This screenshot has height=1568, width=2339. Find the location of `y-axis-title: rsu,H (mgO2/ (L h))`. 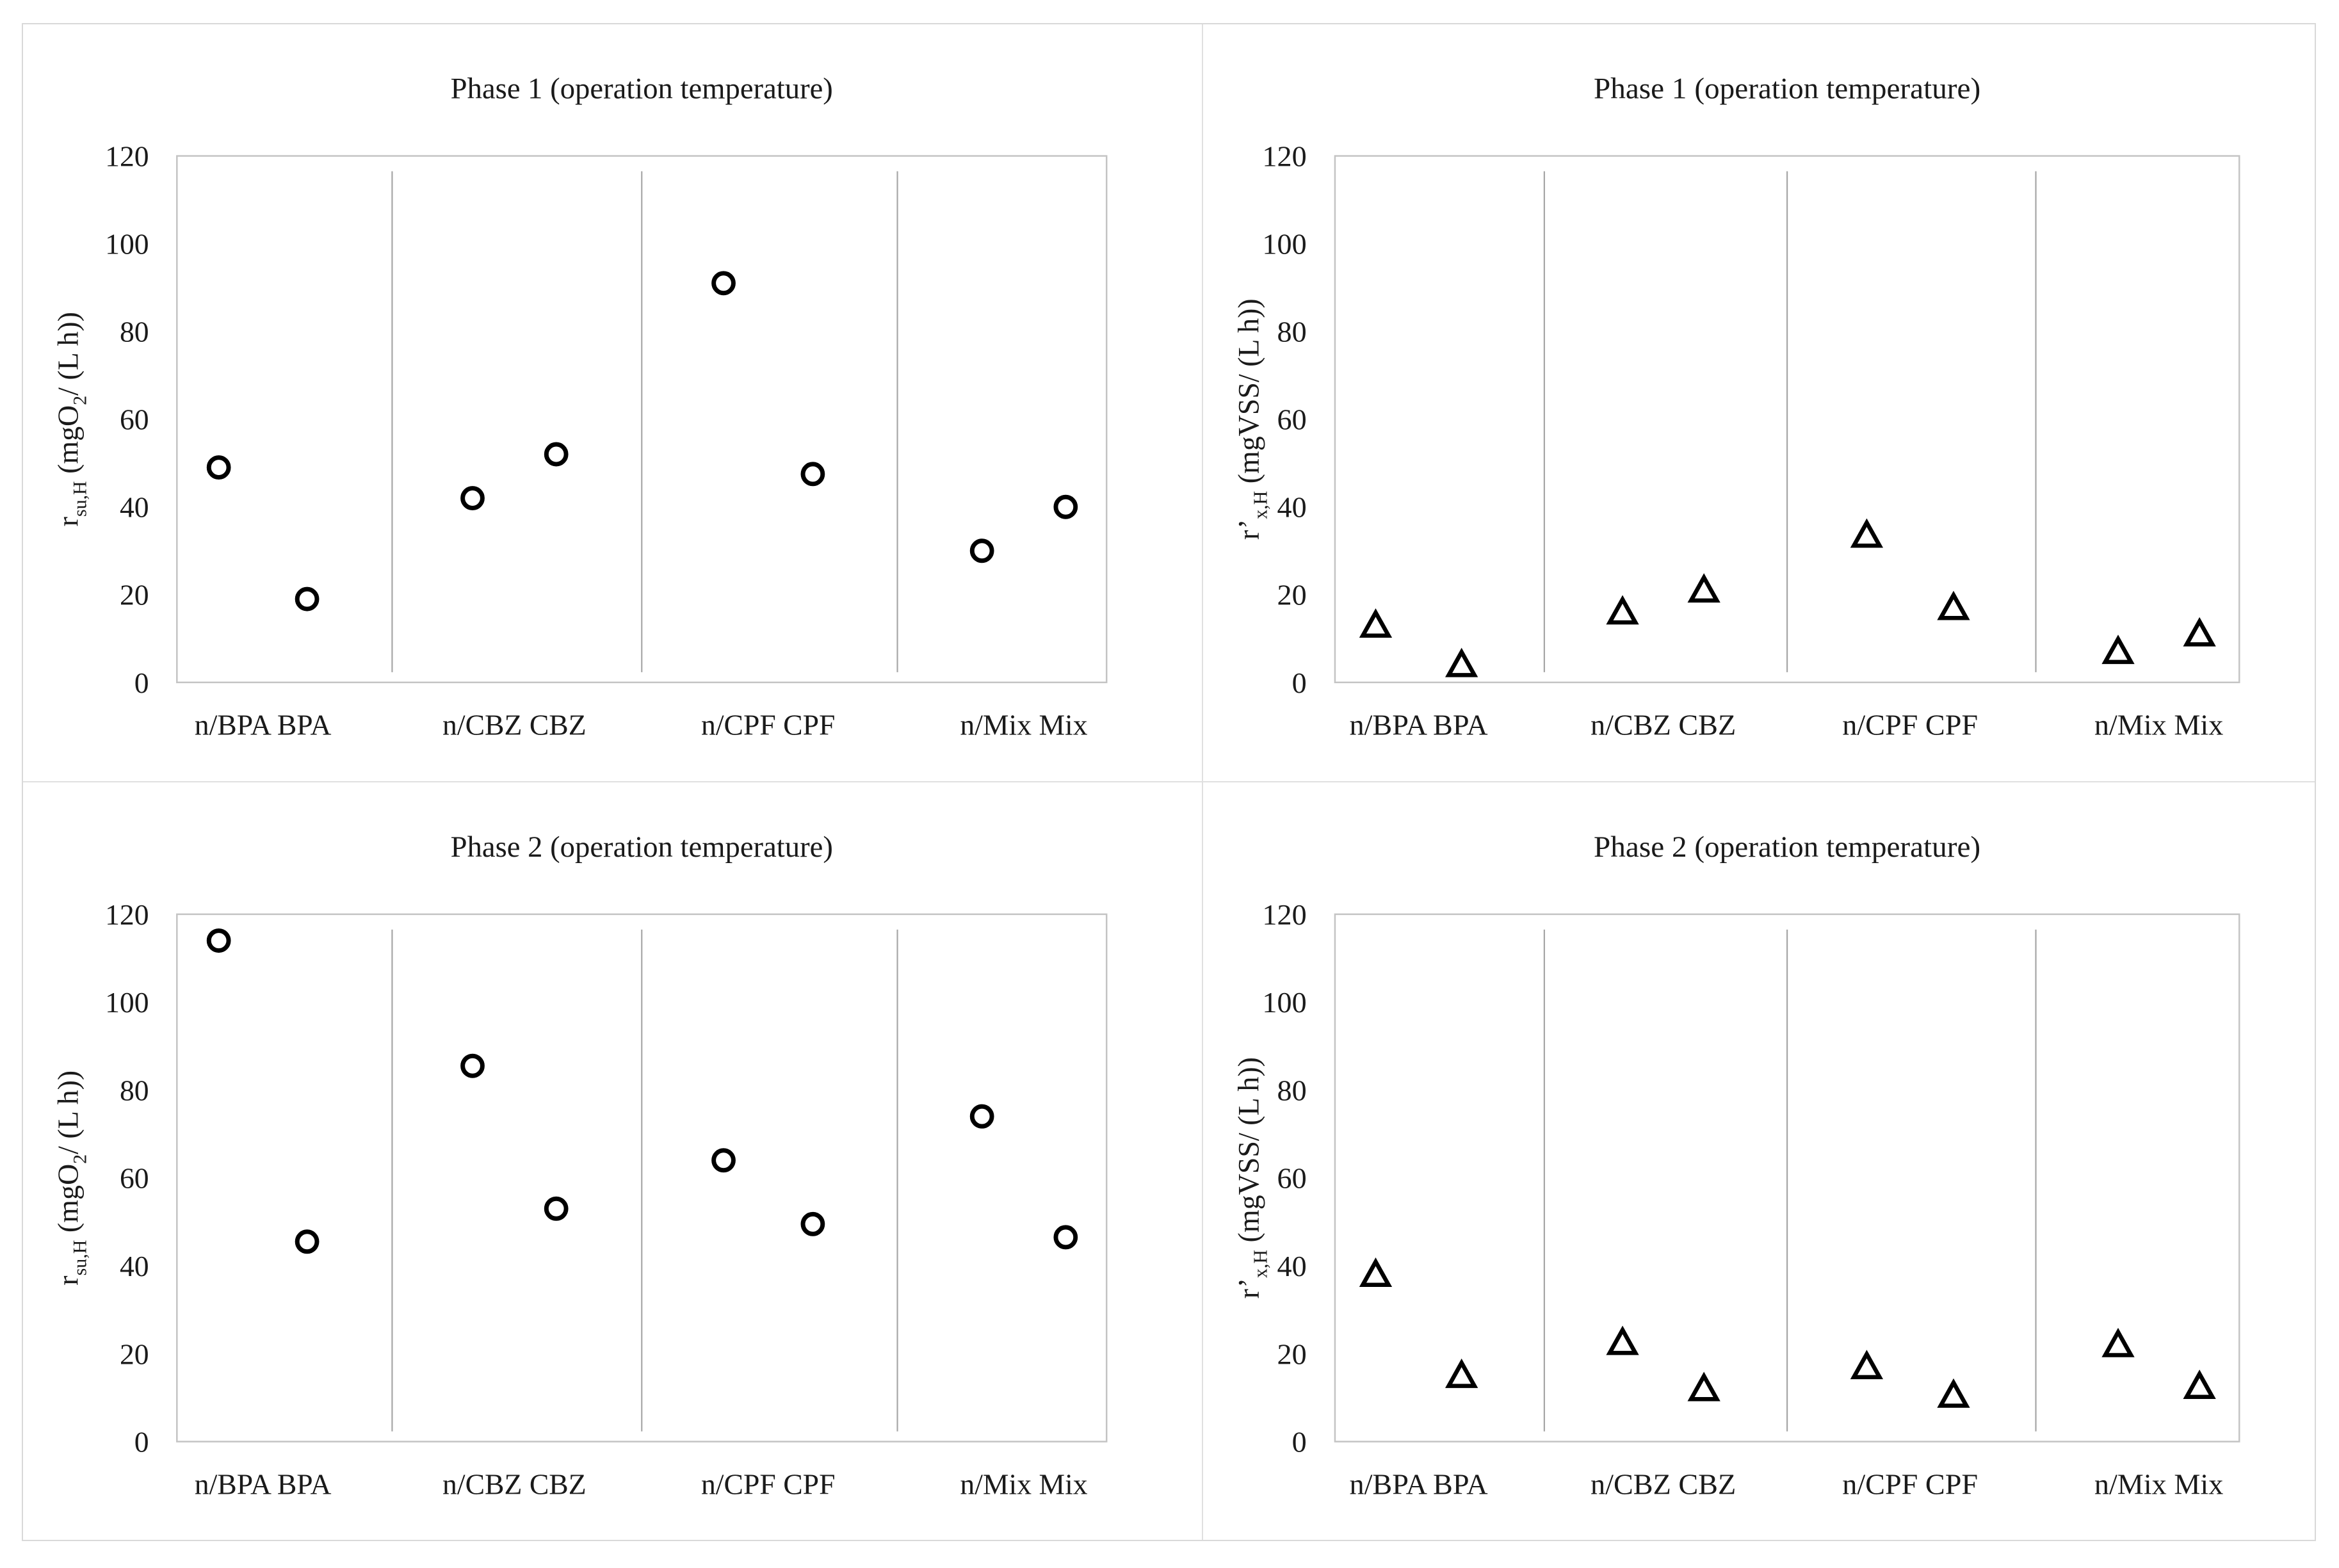

y-axis-title: rsu,H (mgO2/ (L h)) is located at coordinates (71, 1177).